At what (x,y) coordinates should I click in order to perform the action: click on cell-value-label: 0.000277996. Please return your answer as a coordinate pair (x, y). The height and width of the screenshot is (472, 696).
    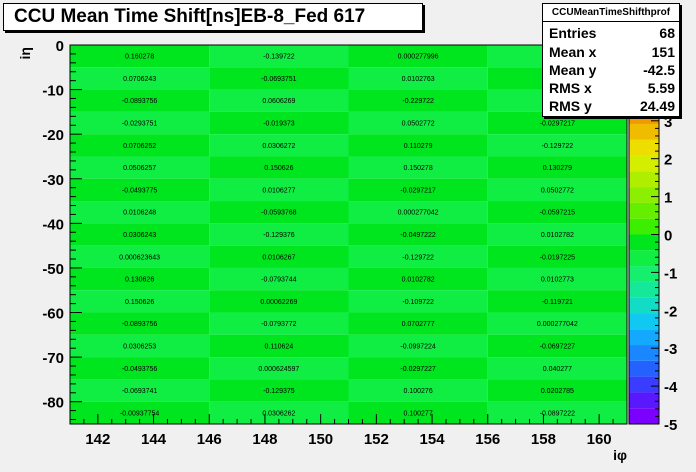
    Looking at the image, I should click on (418, 57).